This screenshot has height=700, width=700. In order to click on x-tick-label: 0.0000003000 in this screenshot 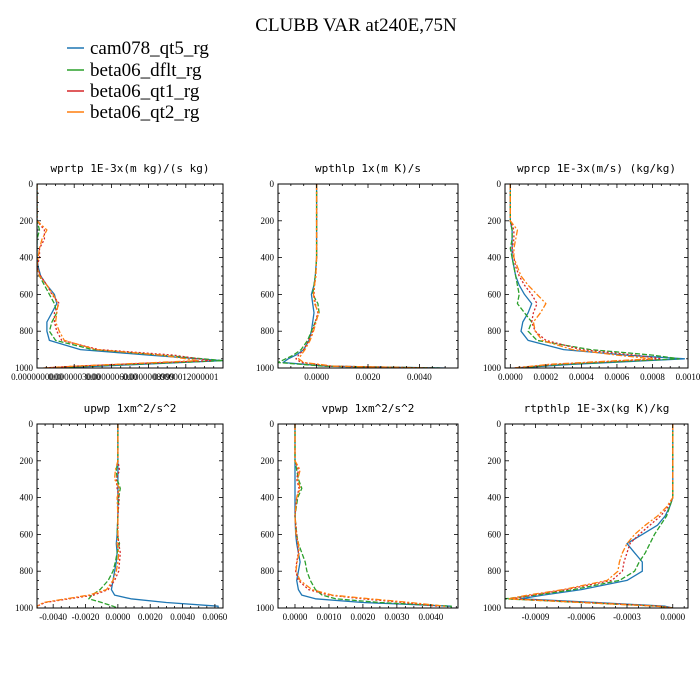, I will do `click(74, 377)`.